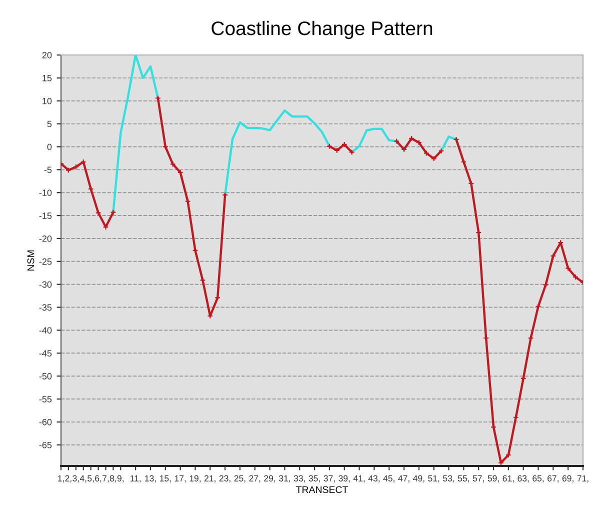 This screenshot has width=611, height=519. What do you see at coordinates (45, 422) in the screenshot?
I see `y-tick-label: -60` at bounding box center [45, 422].